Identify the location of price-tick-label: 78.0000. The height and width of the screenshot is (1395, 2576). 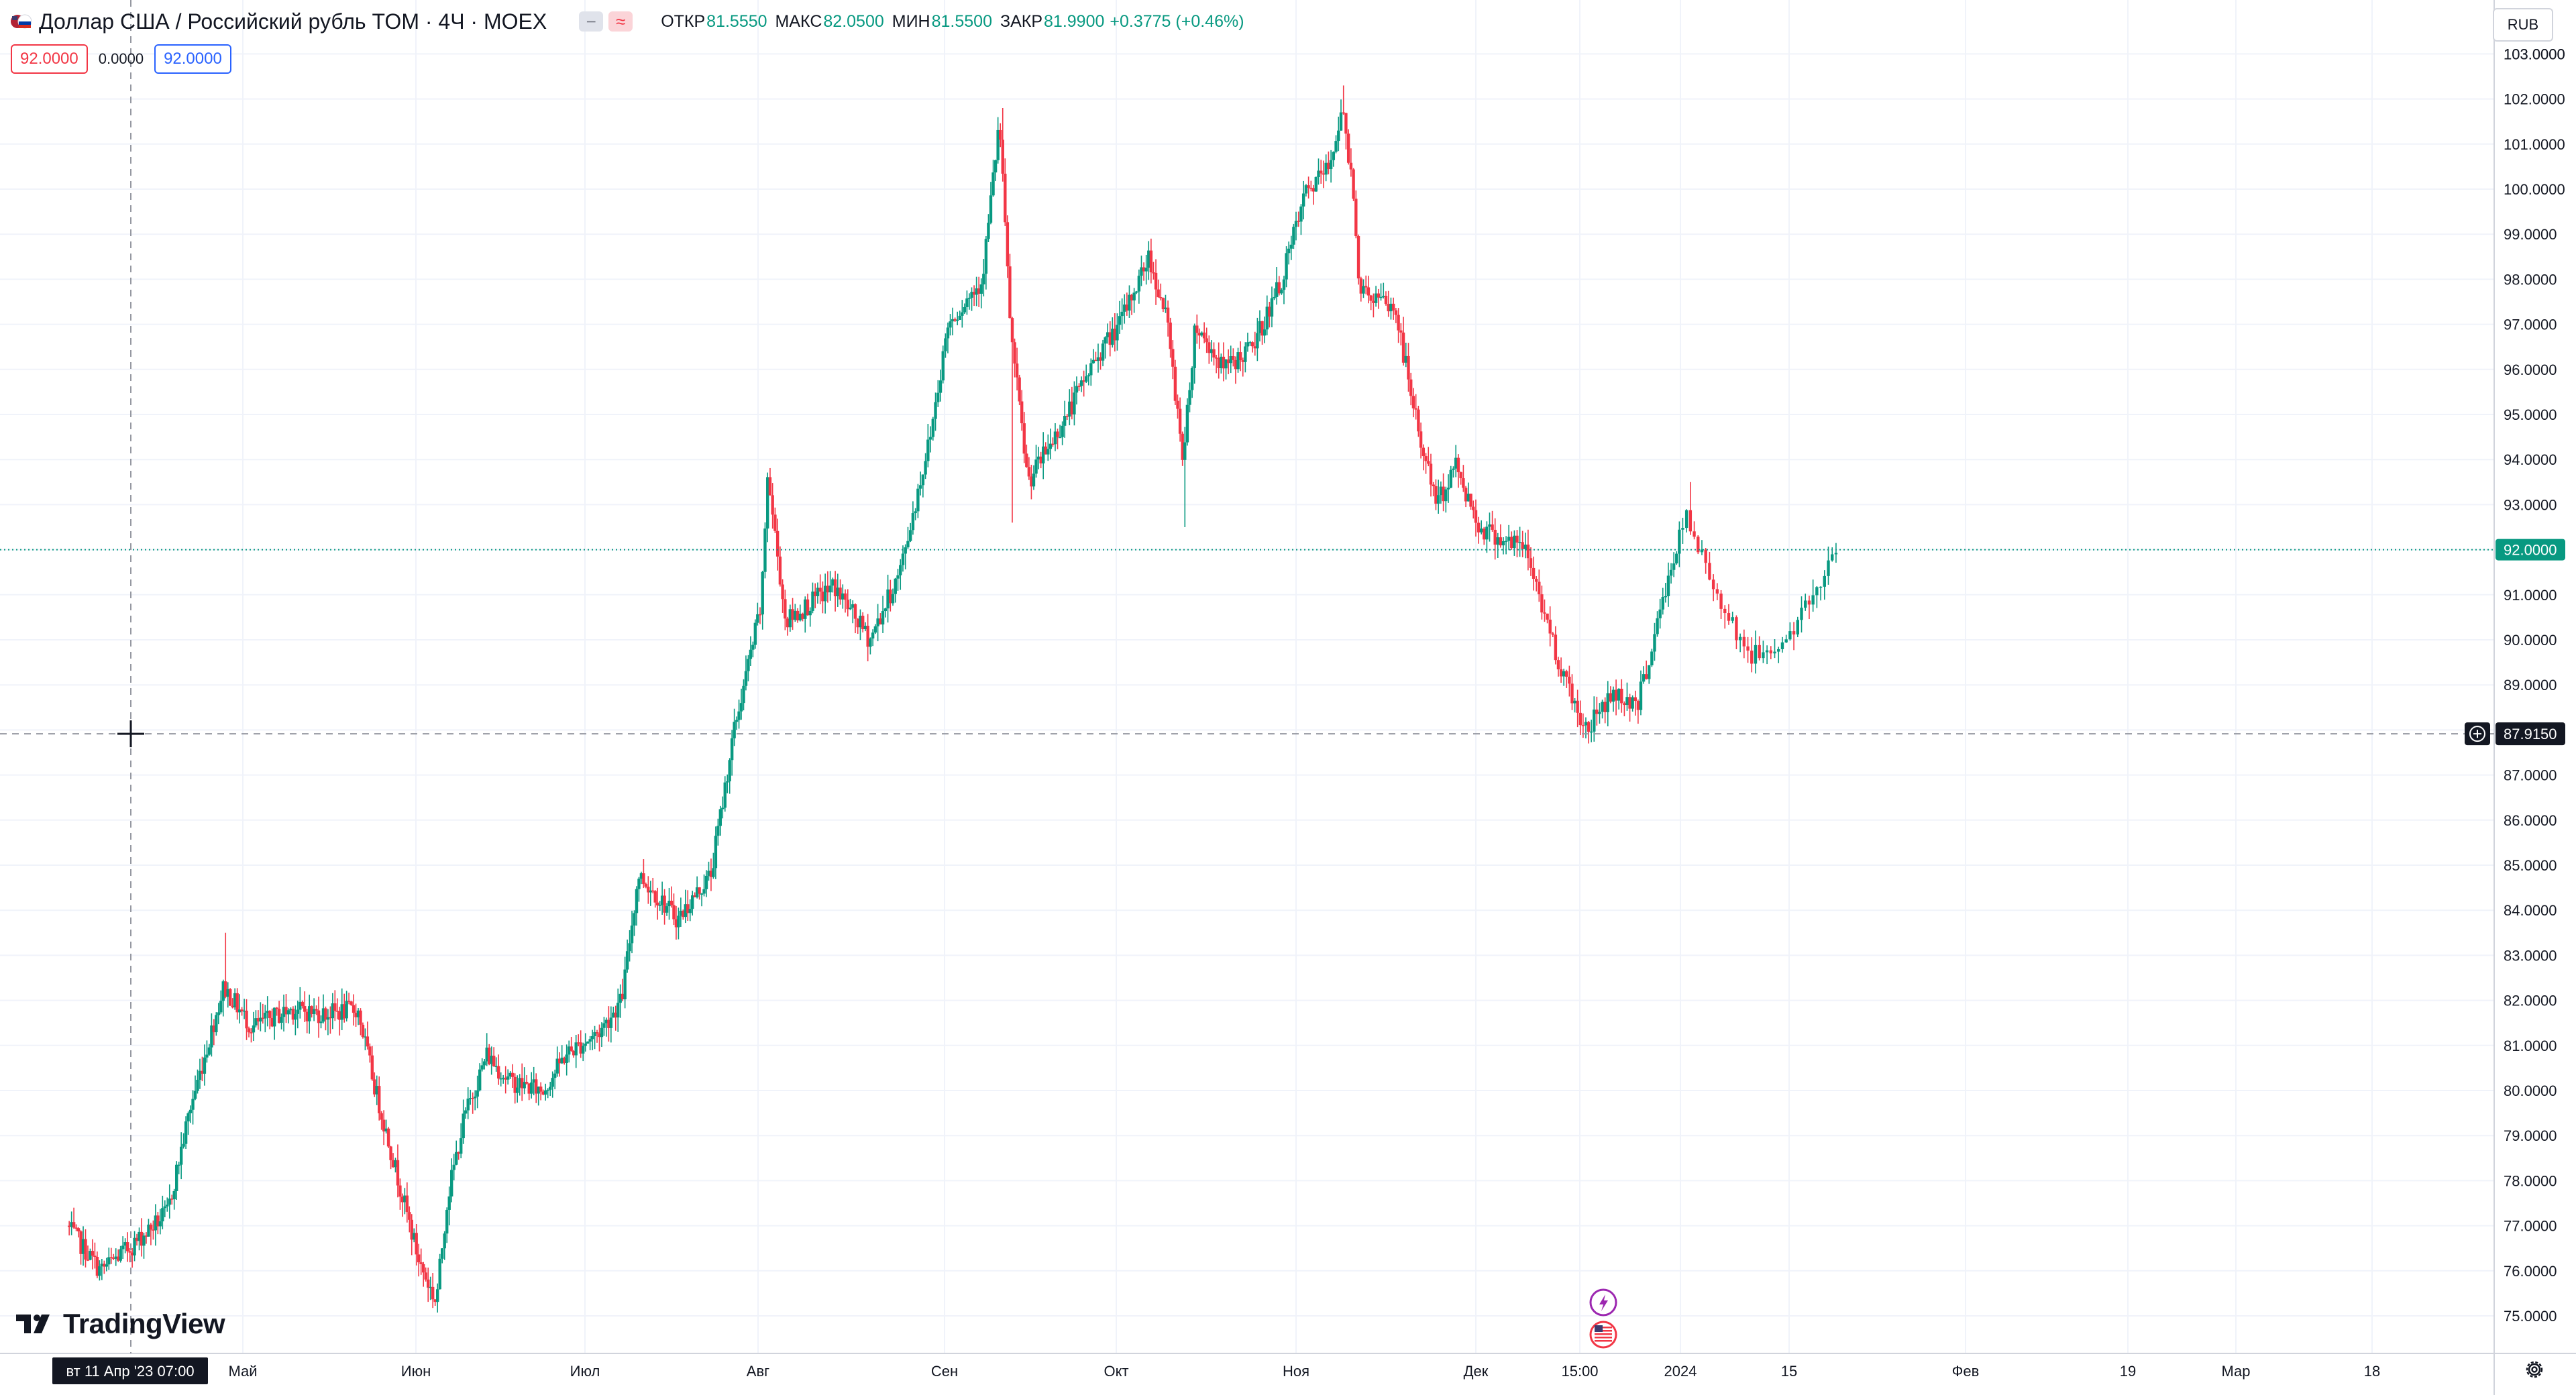
(2530, 1180).